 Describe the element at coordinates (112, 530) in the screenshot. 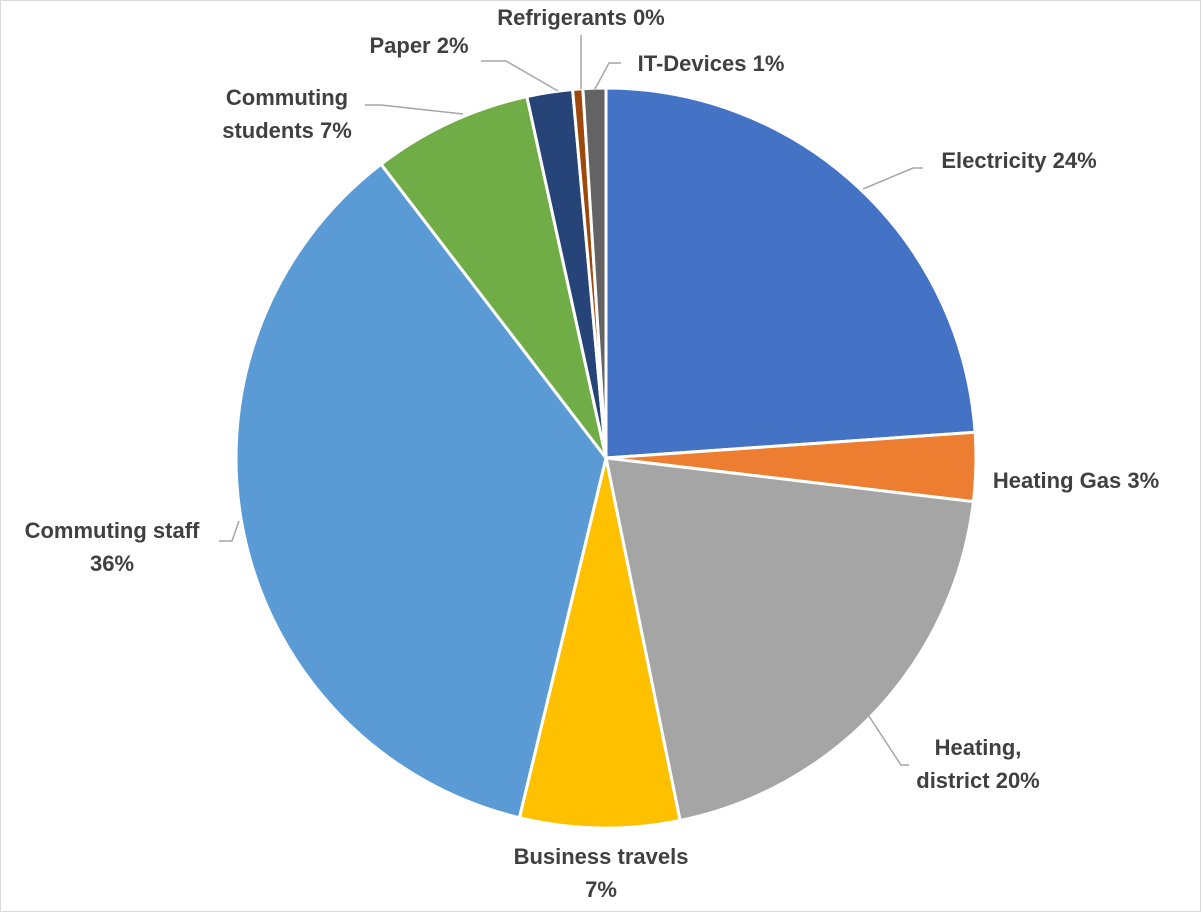

I see `data-label-line: Commuting staff` at that location.